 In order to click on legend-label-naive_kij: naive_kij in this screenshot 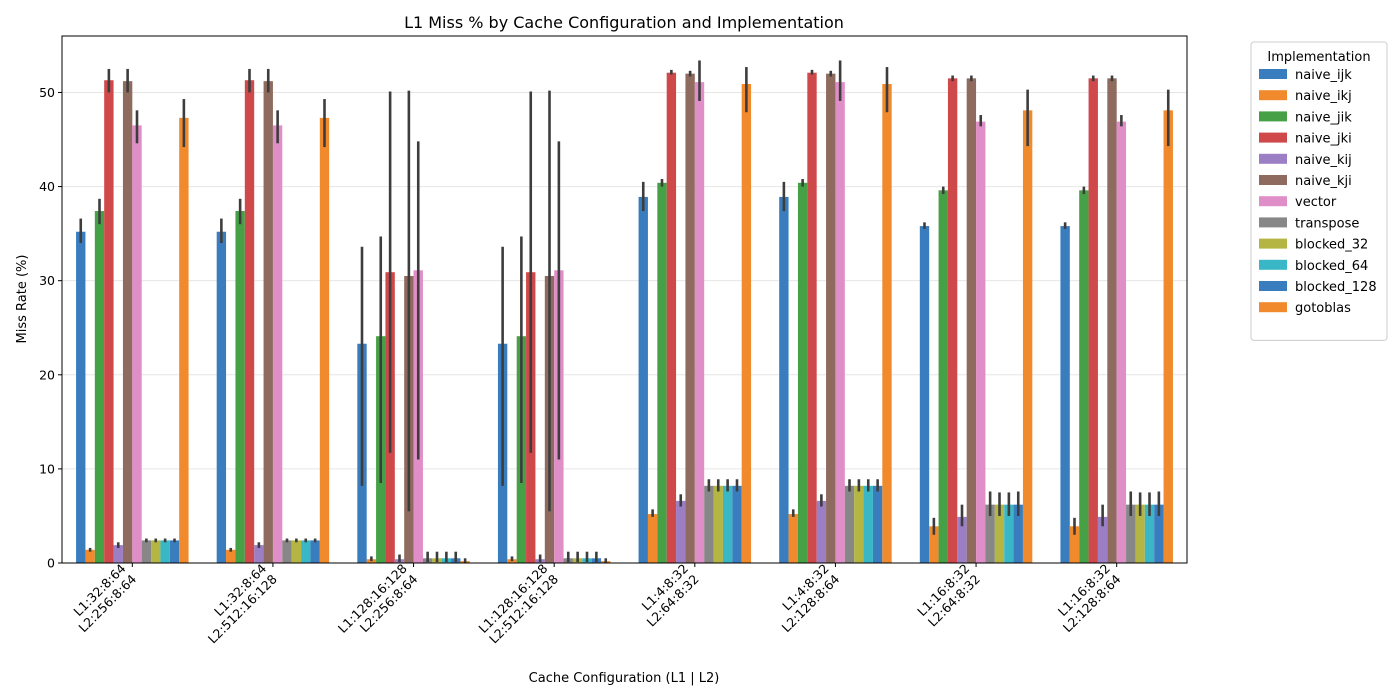, I will do `click(1323, 160)`.